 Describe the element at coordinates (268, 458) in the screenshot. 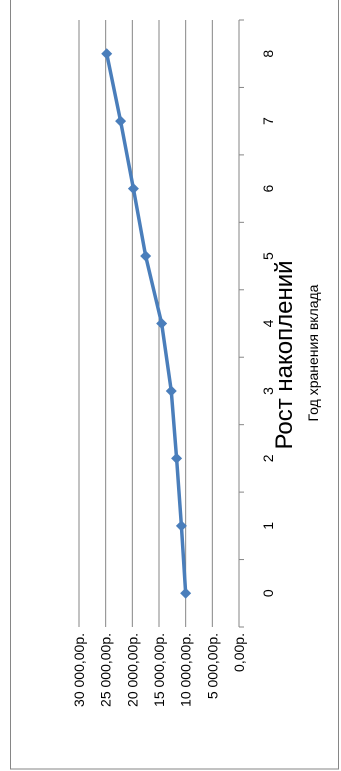

I see `x-tick-label: 2` at that location.